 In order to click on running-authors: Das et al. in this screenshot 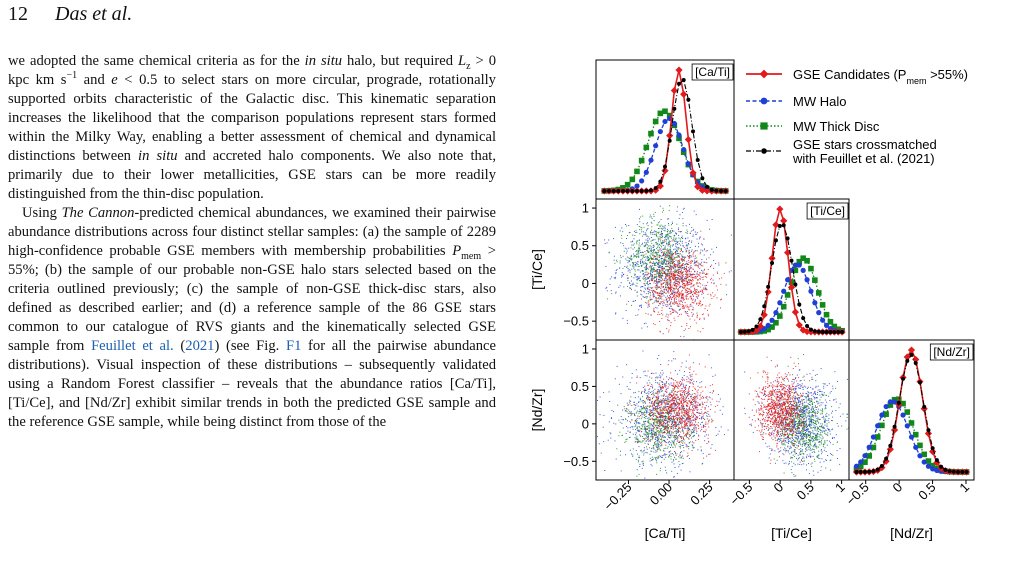, I will do `click(94, 14)`.